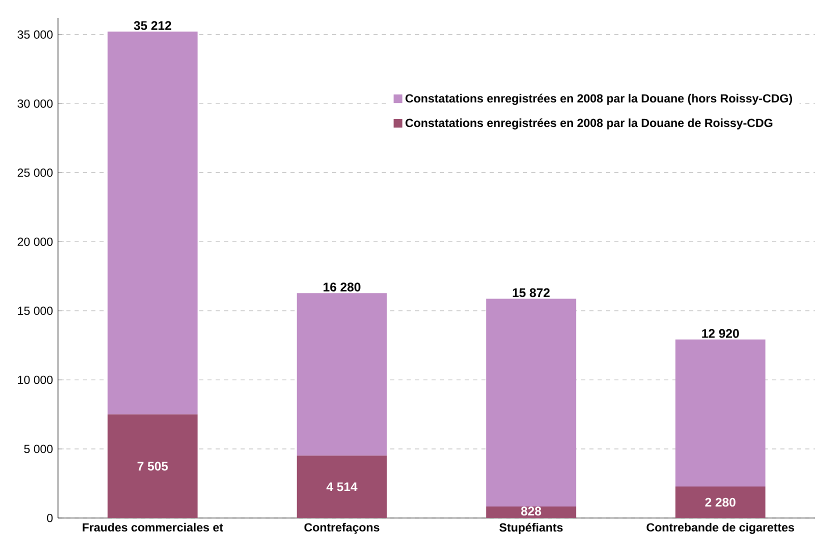  Describe the element at coordinates (35, 34) in the screenshot. I see `y-tick-label: 35 000` at that location.